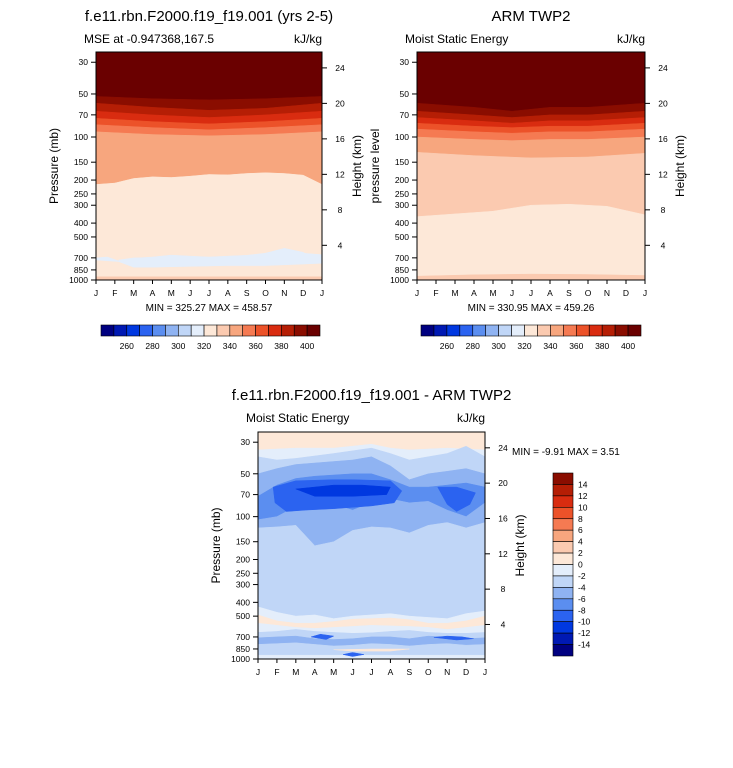  I want to click on pressure-tick-label: 850, so click(402, 270).